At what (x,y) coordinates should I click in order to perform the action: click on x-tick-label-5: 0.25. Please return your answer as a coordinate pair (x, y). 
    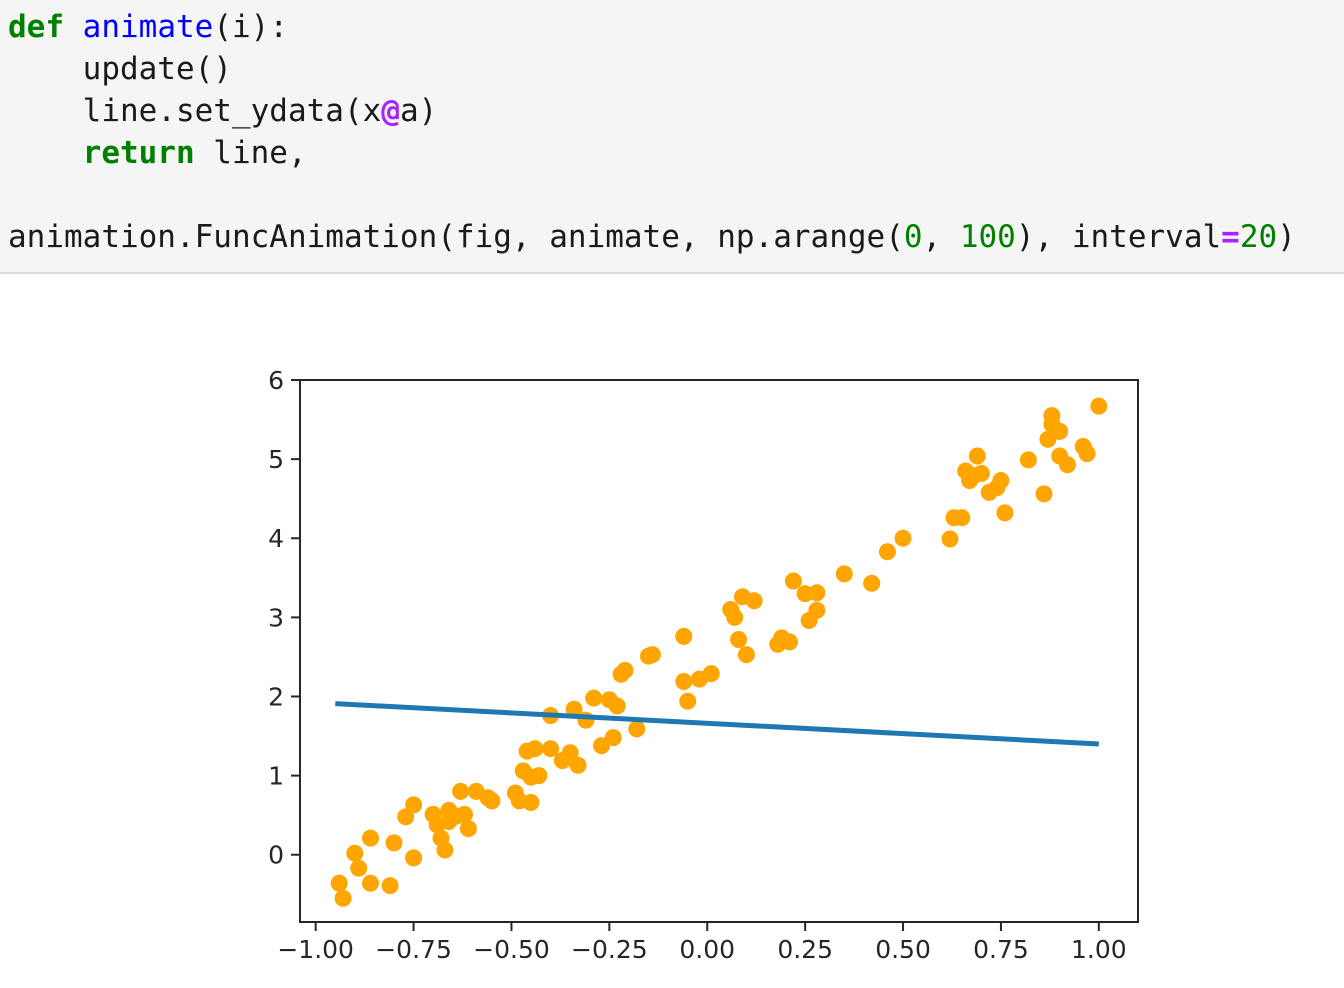
    Looking at the image, I should click on (805, 949).